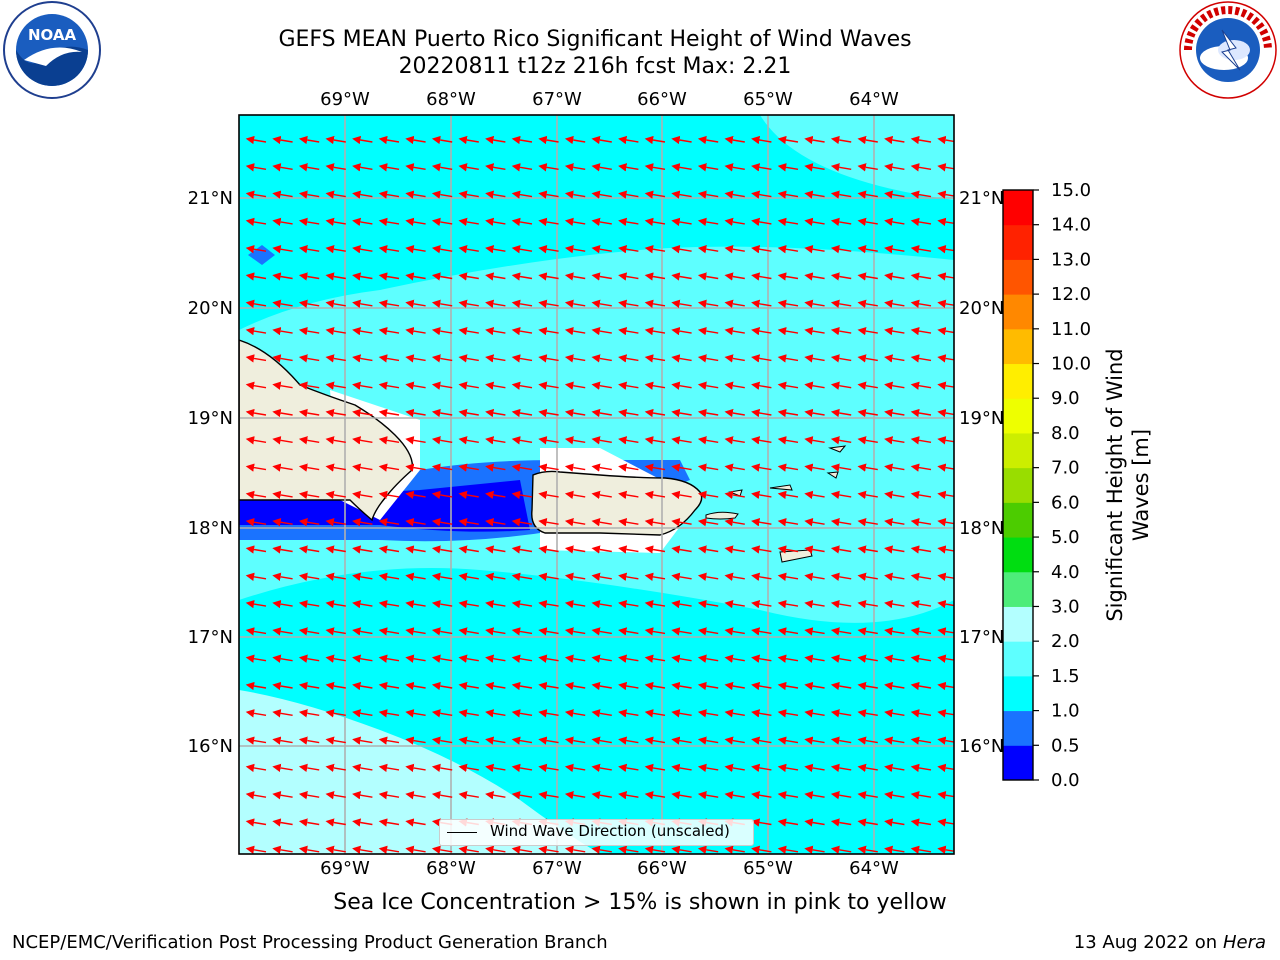  I want to click on lon-label-bottom: 66°W, so click(662, 868).